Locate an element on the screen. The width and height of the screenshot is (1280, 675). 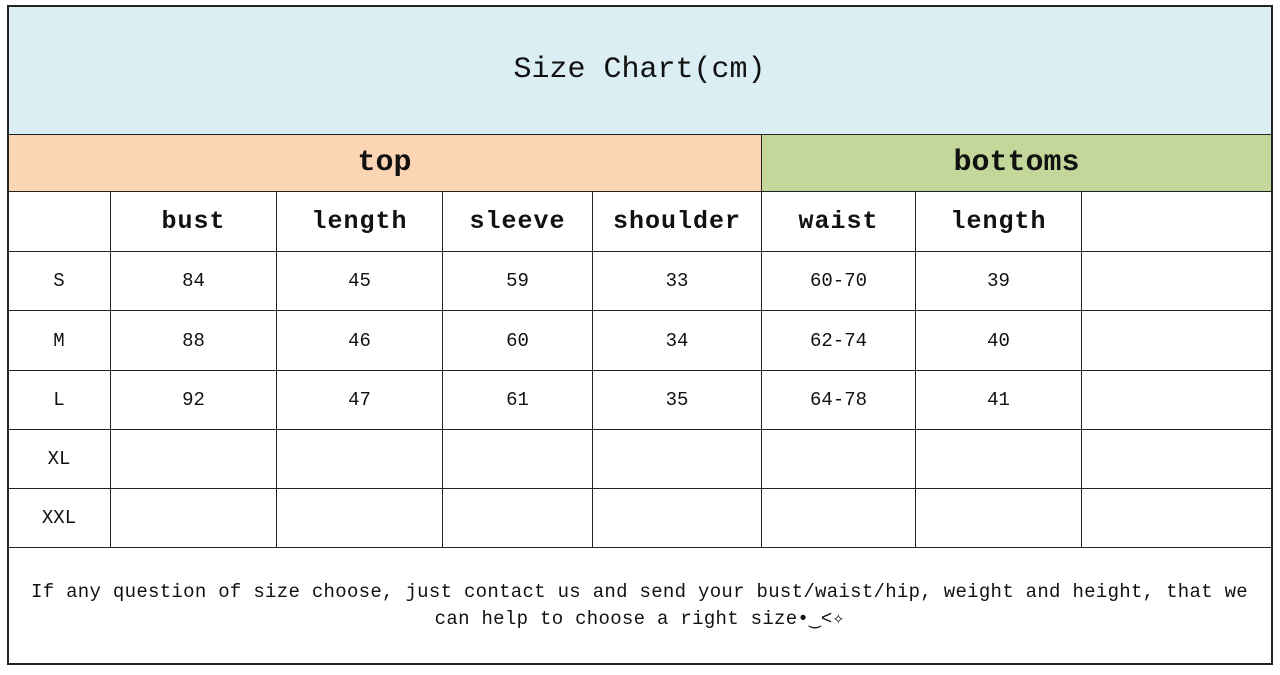
measurement: 41 is located at coordinates (999, 400).